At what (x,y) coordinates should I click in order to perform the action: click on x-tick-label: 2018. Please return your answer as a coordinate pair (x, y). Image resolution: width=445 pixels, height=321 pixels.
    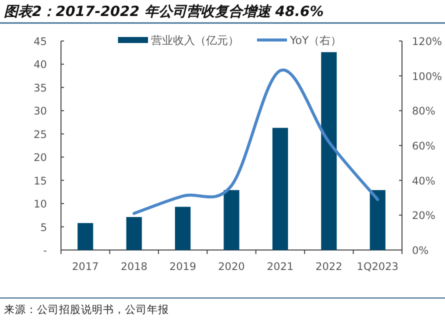
    Looking at the image, I should click on (134, 267).